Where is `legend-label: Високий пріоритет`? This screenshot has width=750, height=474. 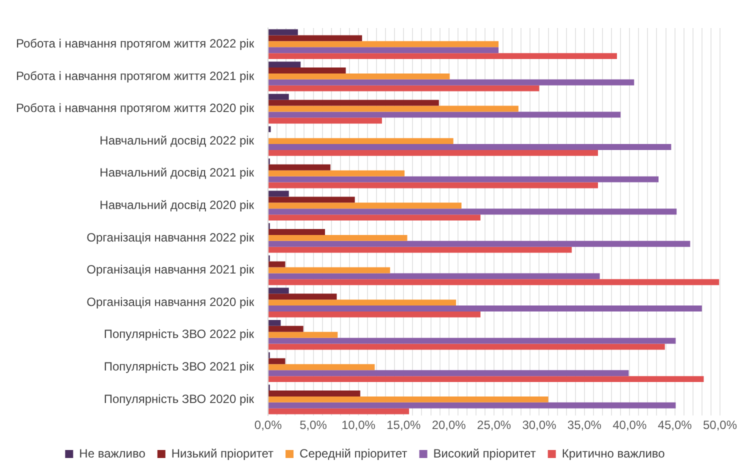 legend-label: Високий пріоритет is located at coordinates (484, 453).